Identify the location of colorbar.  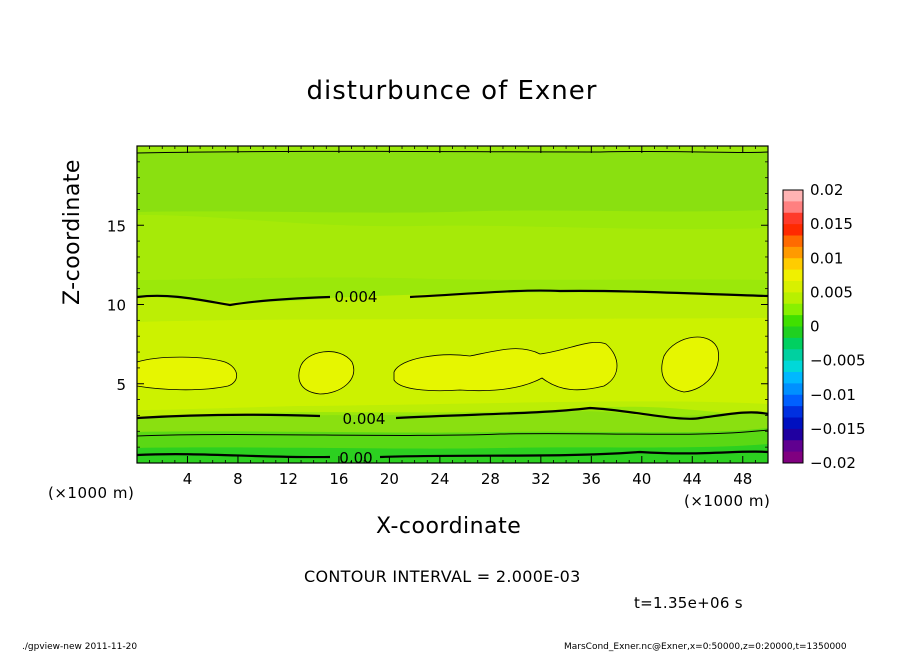
(793, 326).